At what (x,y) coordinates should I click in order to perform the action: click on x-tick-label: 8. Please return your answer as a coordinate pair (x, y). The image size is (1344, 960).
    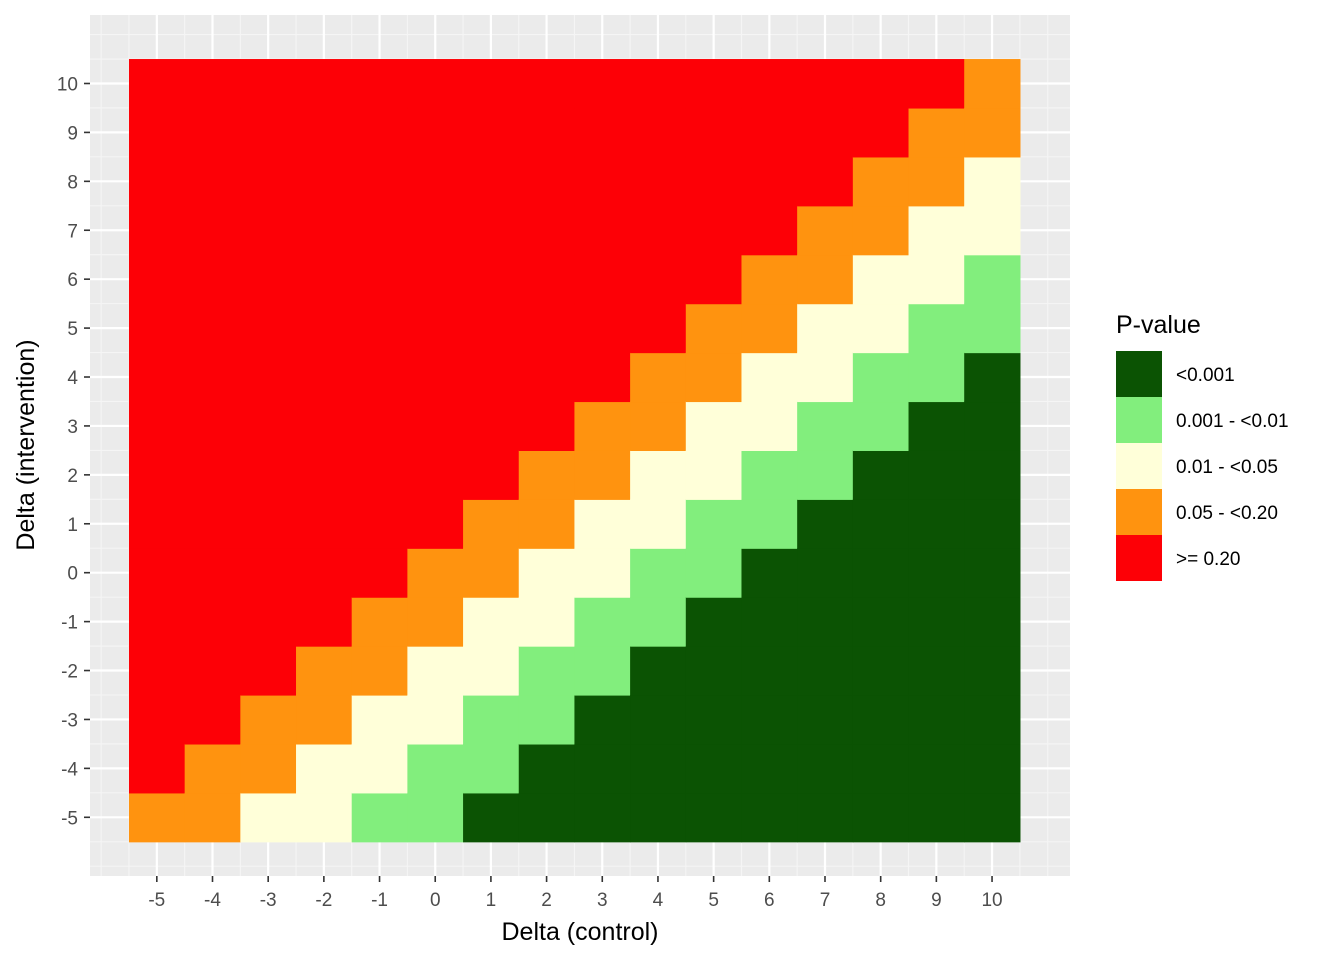
    Looking at the image, I should click on (880, 900).